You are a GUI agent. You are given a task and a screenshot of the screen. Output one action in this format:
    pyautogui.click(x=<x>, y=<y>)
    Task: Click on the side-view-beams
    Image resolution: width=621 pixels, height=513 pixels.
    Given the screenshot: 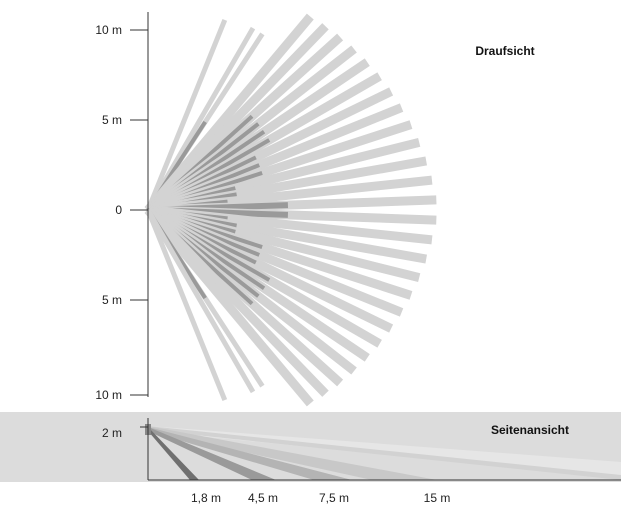 What is the action you would take?
    pyautogui.click(x=383, y=452)
    